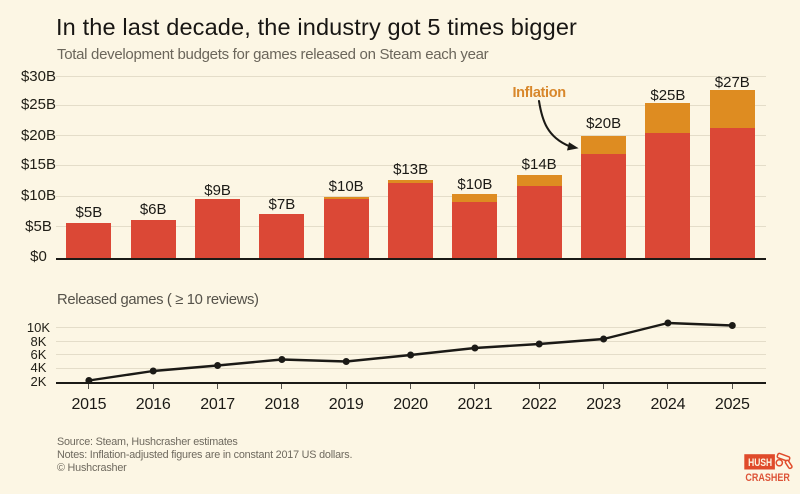 The image size is (800, 494). Describe the element at coordinates (760, 463) in the screenshot. I see `svg-text: HUSH` at that location.